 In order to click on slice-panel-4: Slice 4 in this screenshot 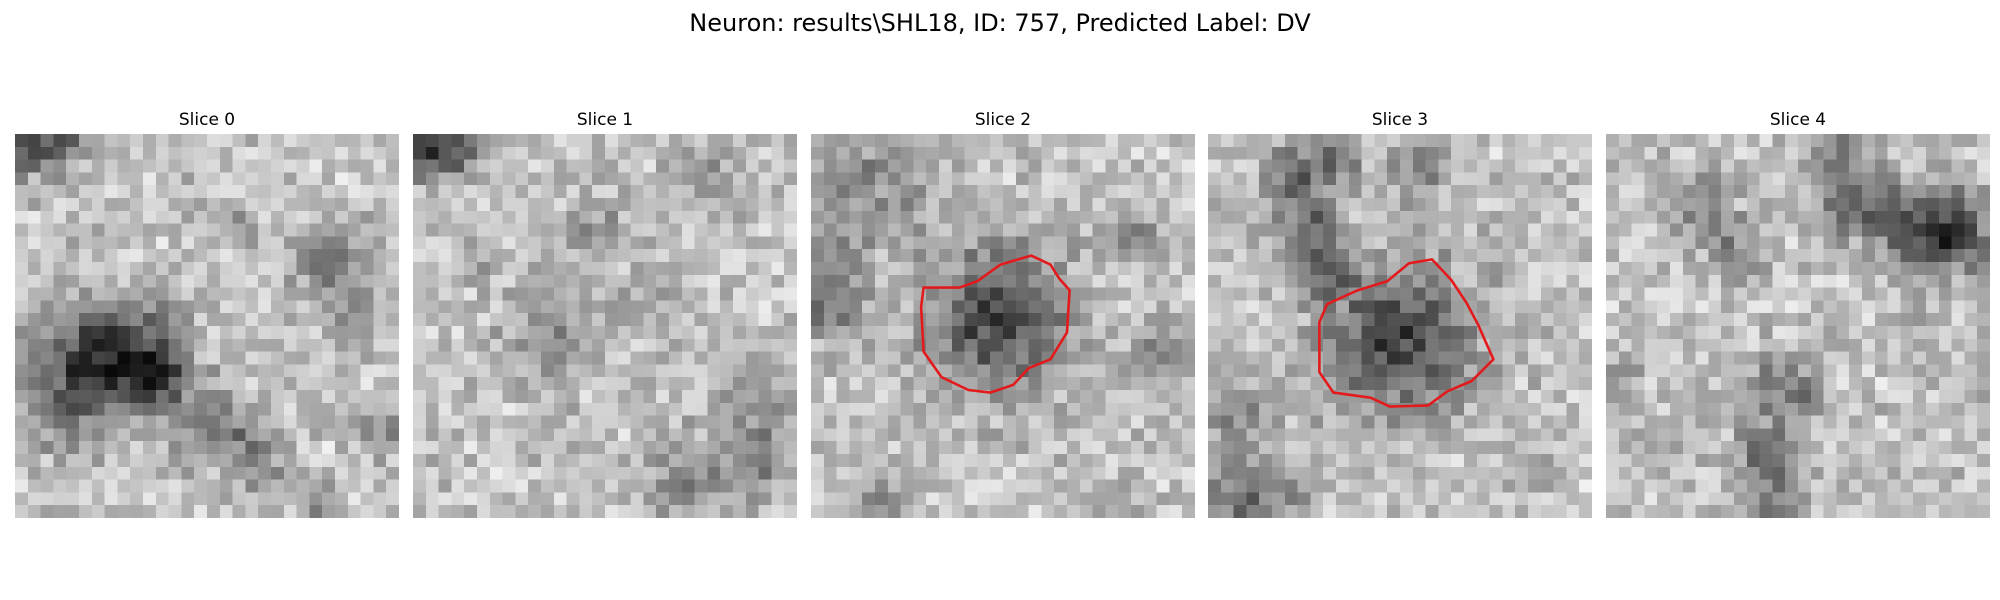, I will do `click(1798, 313)`.